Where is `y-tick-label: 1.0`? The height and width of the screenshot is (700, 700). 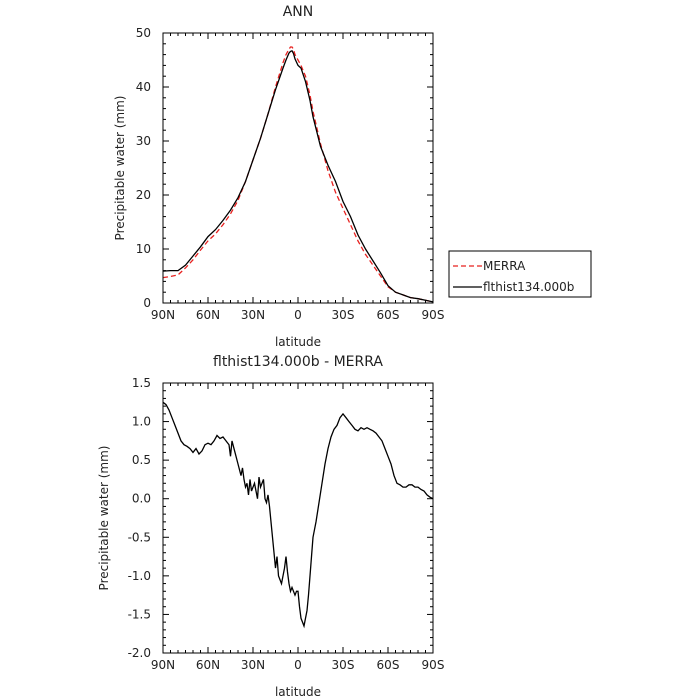 y-tick-label: 1.0 is located at coordinates (141, 422).